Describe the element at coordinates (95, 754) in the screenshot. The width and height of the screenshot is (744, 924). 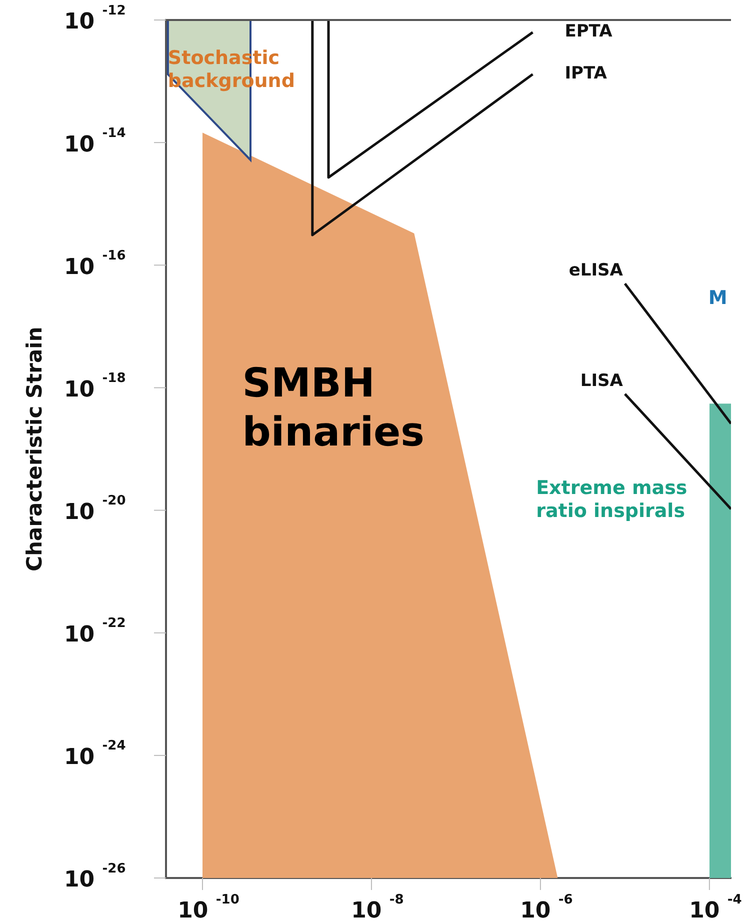
I see `y-tick-label: 10-24` at that location.